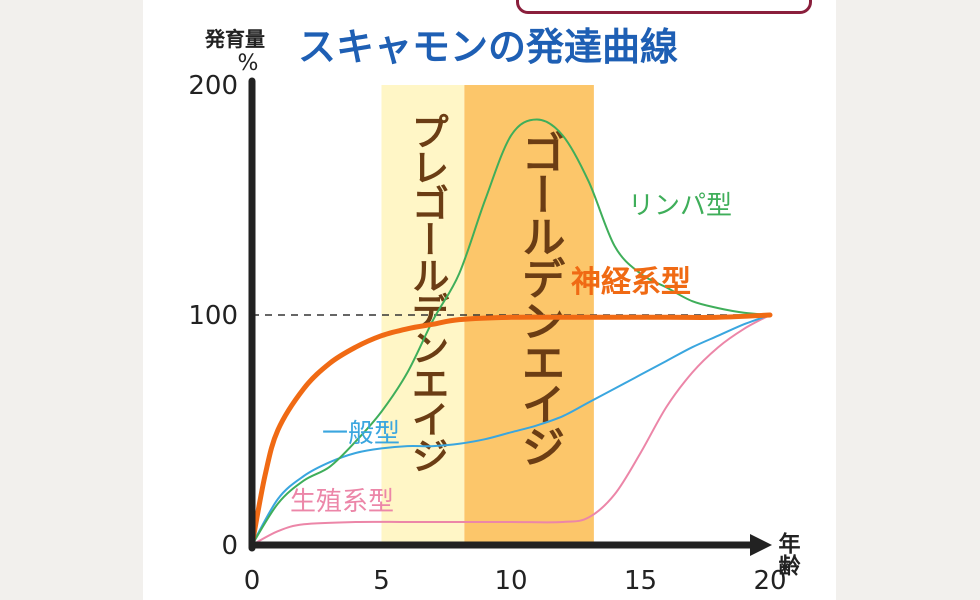 Image resolution: width=980 pixels, height=600 pixels. I want to click on x-tick-label: 10, so click(510, 581).